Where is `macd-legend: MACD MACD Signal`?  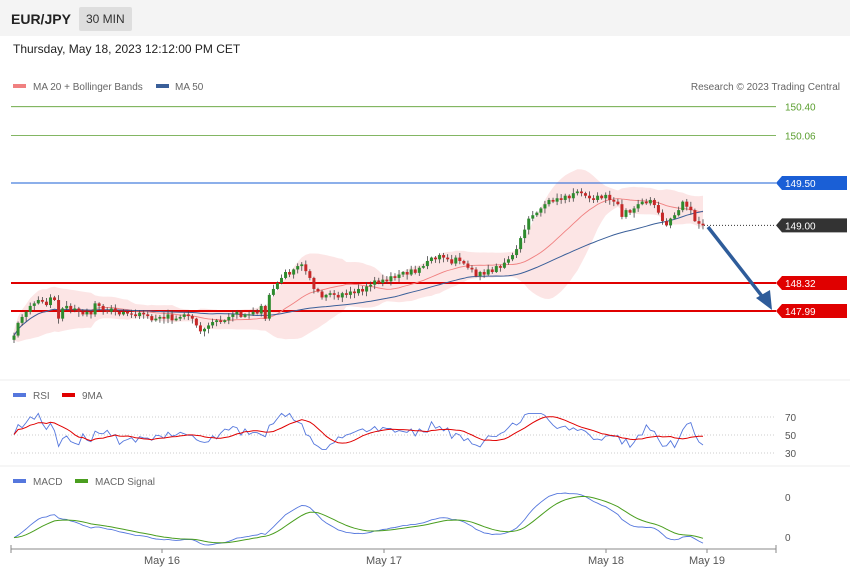 macd-legend: MACD MACD Signal is located at coordinates (84, 482).